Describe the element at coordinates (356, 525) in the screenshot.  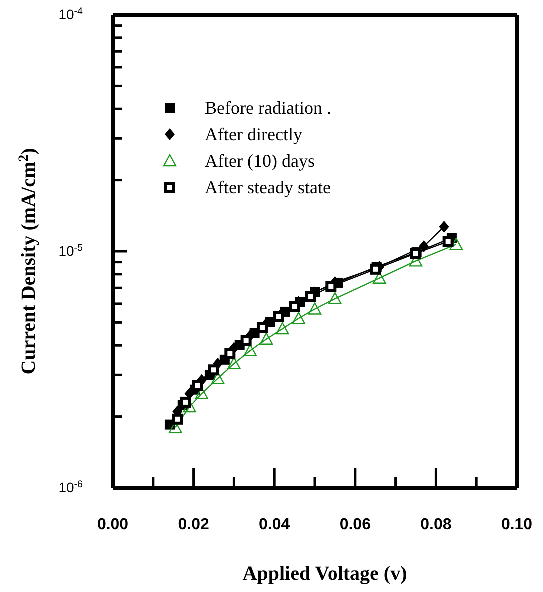
I see `x-tick-label: 0.06` at that location.